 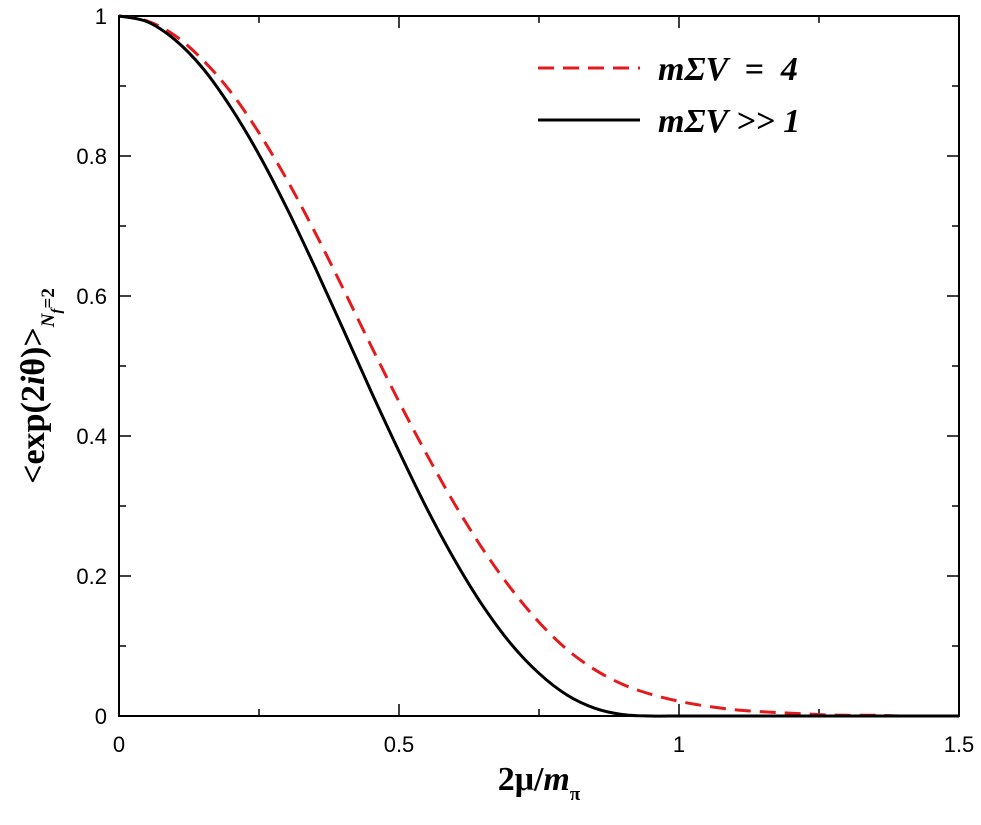 What do you see at coordinates (728, 69) in the screenshot?
I see `legend-label-1: mΣV = 4` at bounding box center [728, 69].